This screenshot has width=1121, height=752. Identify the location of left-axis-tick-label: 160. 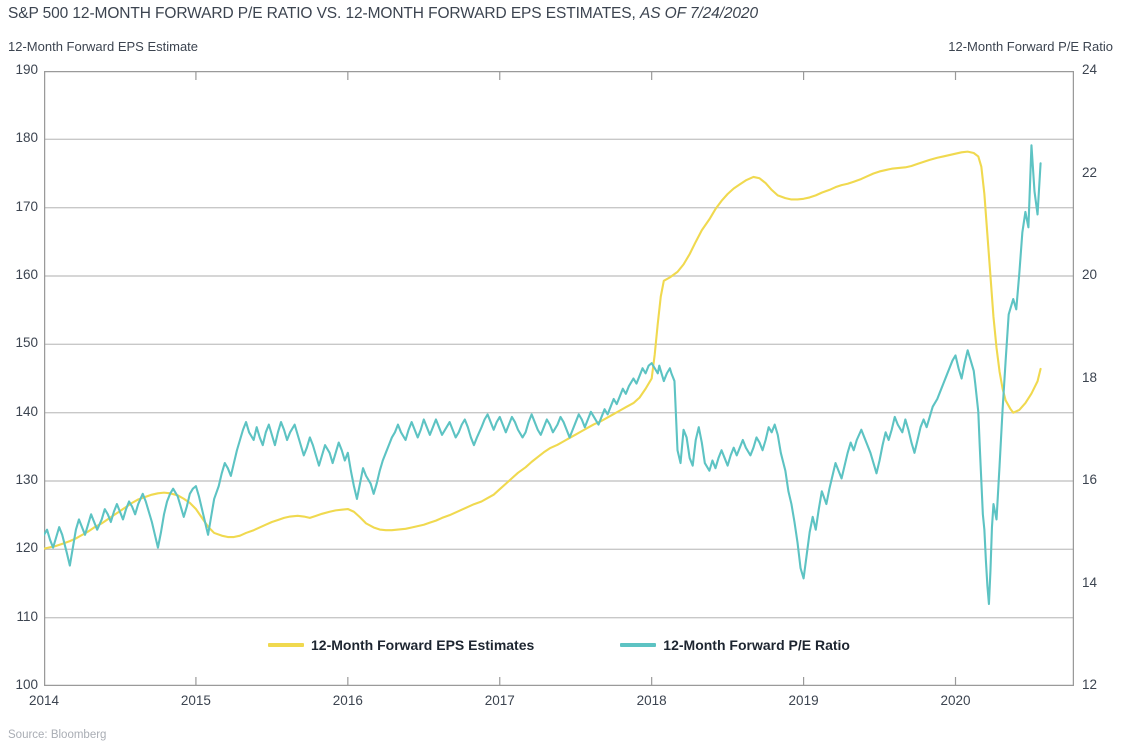
(26, 274).